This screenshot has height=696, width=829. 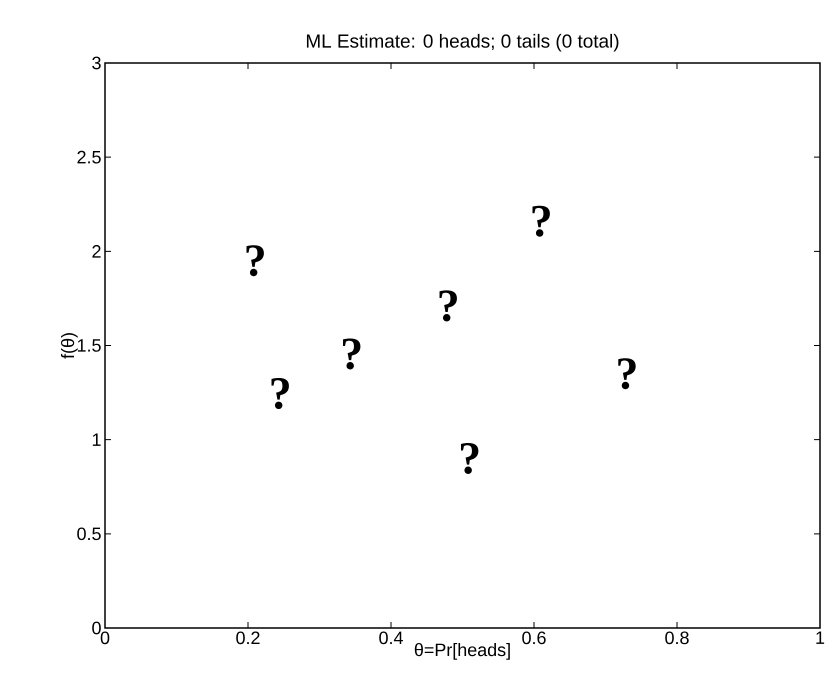 What do you see at coordinates (248, 637) in the screenshot?
I see `x-tick-label: 0.2` at bounding box center [248, 637].